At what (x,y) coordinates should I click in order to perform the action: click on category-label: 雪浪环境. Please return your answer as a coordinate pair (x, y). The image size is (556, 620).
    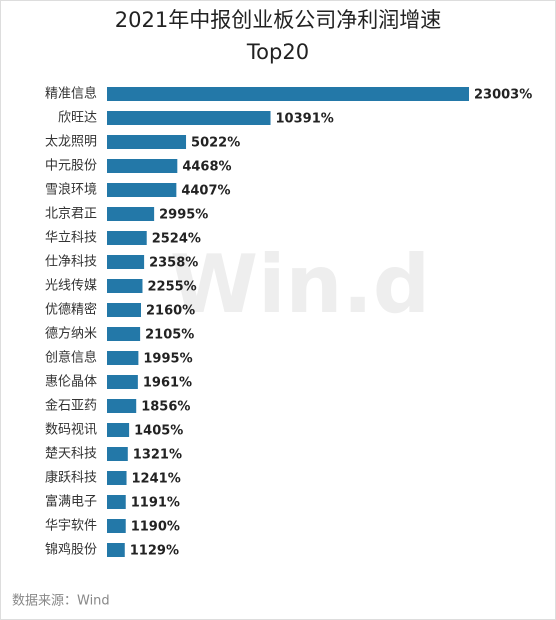
    Looking at the image, I should click on (71, 190).